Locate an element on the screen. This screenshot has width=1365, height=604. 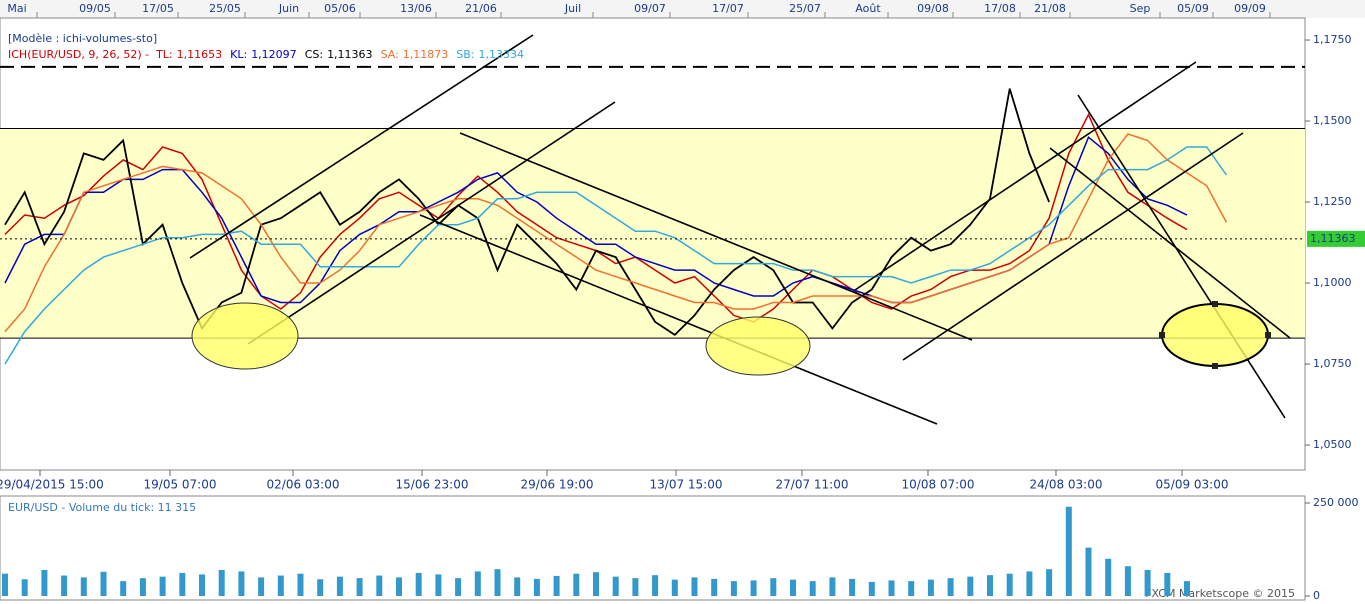
x-top-label: 17/05 is located at coordinates (158, 8).